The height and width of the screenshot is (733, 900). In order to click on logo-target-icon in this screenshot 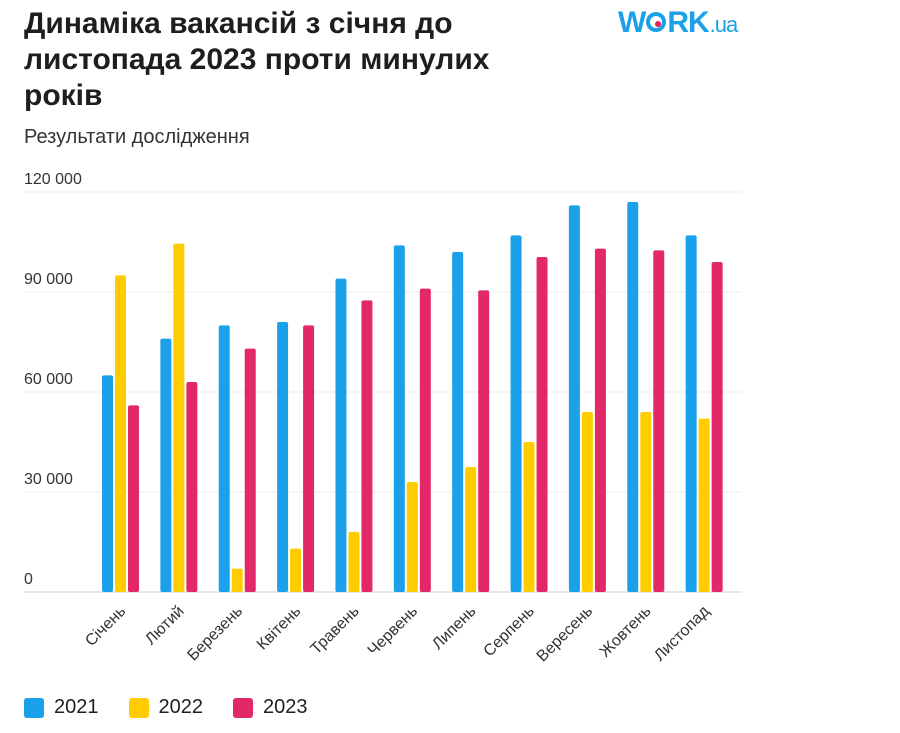, I will do `click(656, 22)`.